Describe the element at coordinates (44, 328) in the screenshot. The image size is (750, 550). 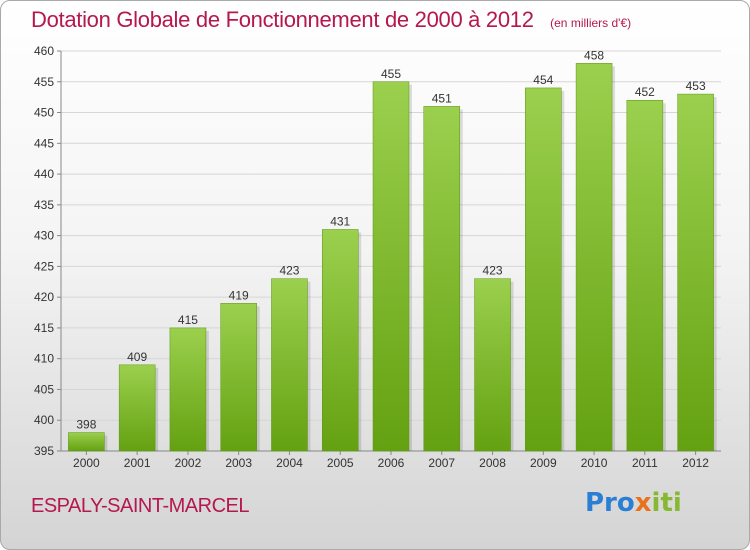
I see `y-tick-label: 415` at that location.